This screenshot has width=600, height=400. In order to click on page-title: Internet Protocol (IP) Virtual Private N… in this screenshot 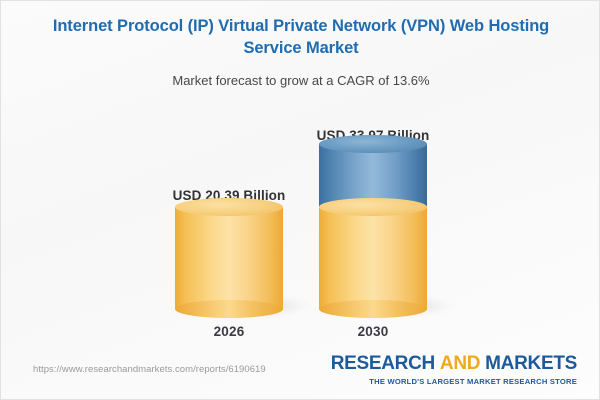, I will do `click(301, 37)`.